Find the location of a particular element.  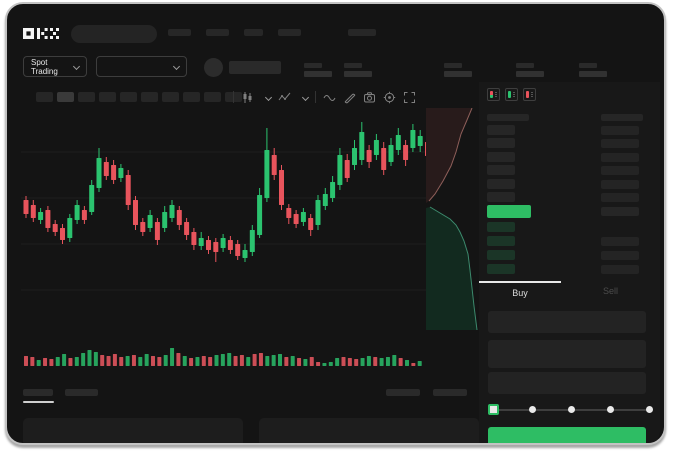

tab-sell-label: Sell is located at coordinates (610, 291).